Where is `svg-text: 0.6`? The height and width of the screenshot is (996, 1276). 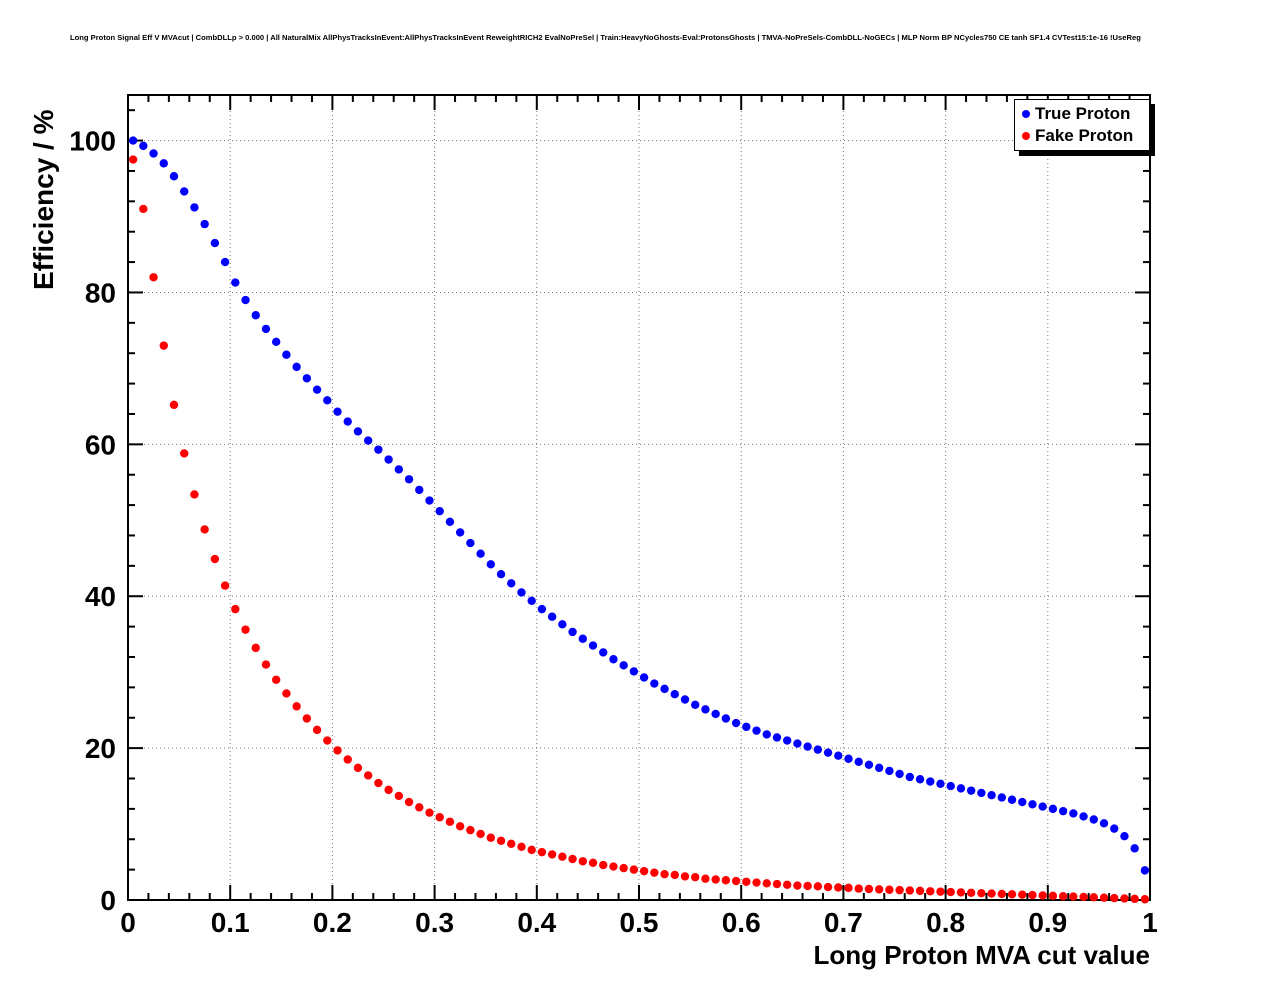 svg-text: 0.6 is located at coordinates (741, 922).